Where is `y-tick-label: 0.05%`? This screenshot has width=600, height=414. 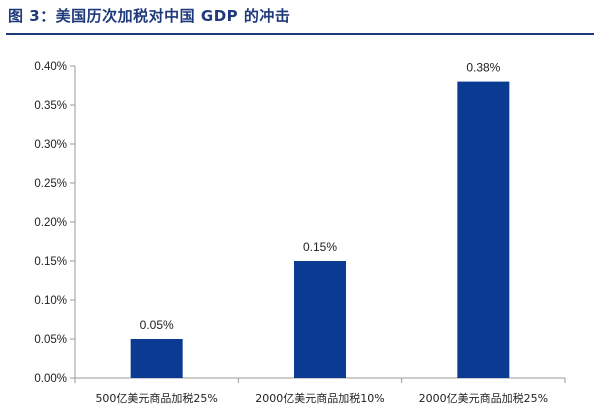 y-tick-label: 0.05% is located at coordinates (50, 340).